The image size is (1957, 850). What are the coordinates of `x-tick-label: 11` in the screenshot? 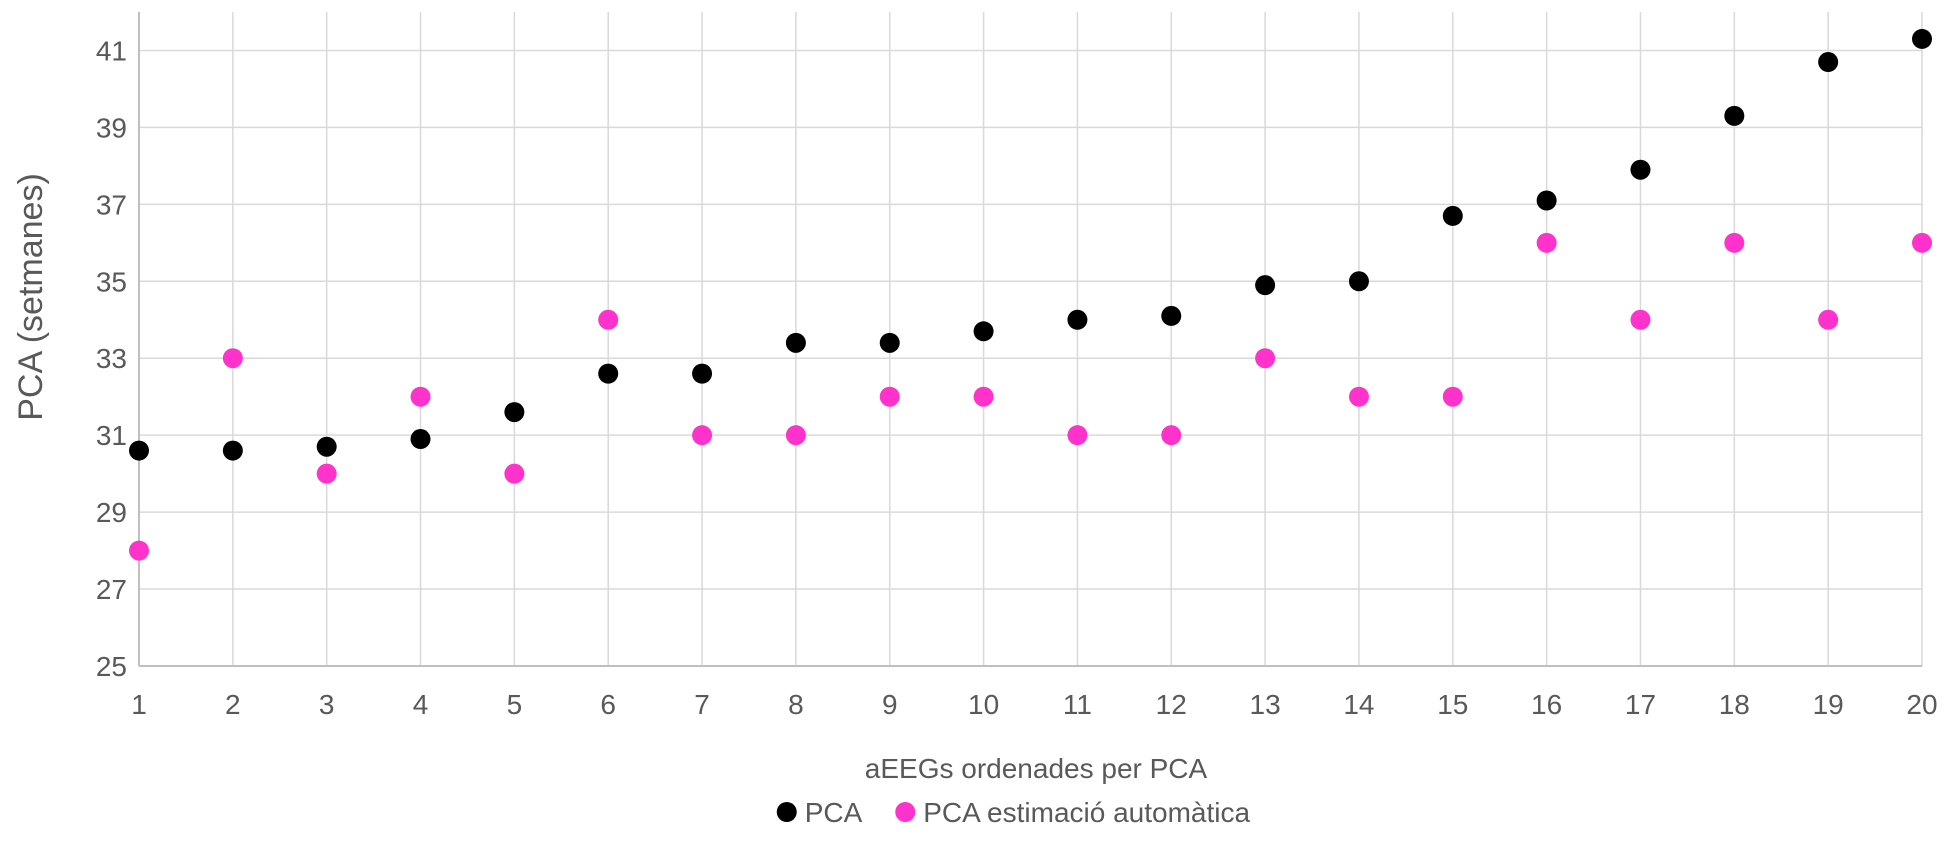 It's located at (1077, 704).